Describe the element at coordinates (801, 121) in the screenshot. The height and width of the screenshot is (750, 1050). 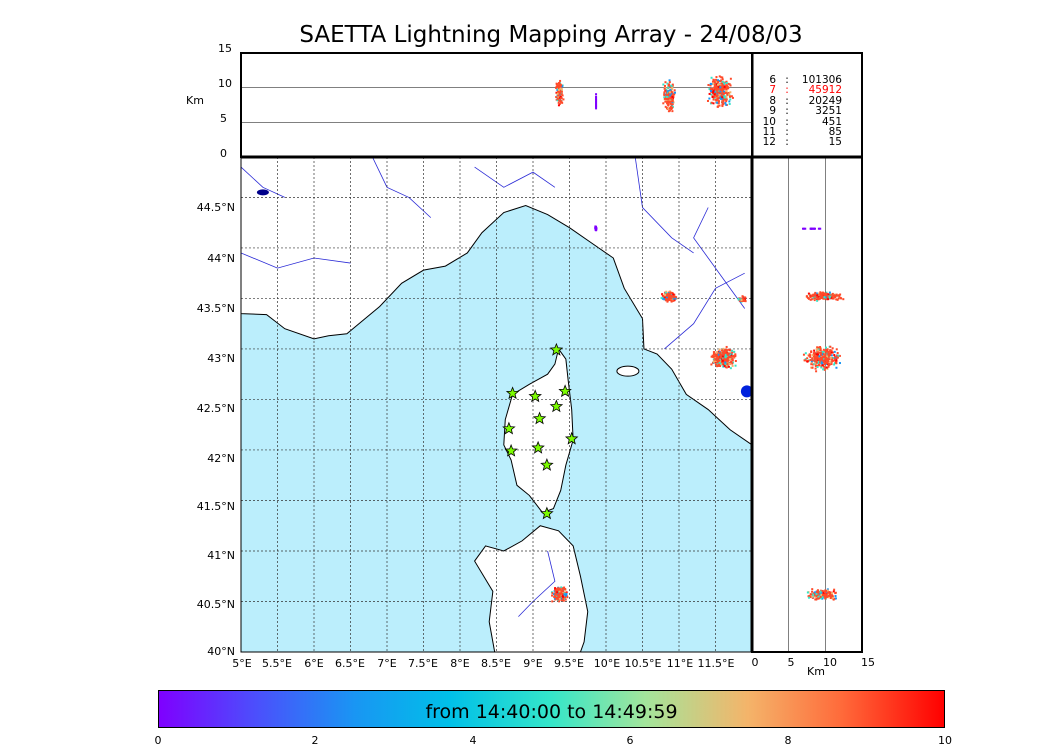
I see `count-row: 10:451` at that location.